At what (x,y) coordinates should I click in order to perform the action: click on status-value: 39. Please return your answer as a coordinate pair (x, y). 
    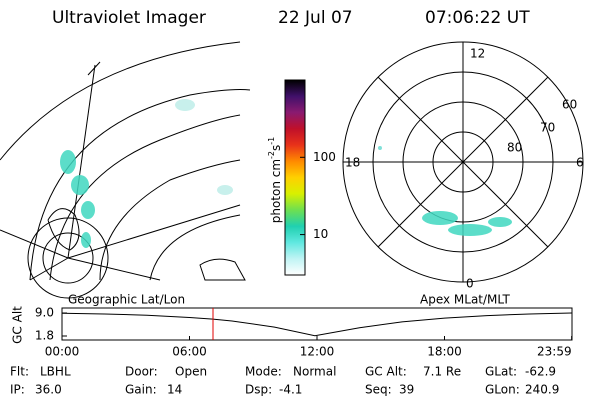
    Looking at the image, I should click on (406, 390).